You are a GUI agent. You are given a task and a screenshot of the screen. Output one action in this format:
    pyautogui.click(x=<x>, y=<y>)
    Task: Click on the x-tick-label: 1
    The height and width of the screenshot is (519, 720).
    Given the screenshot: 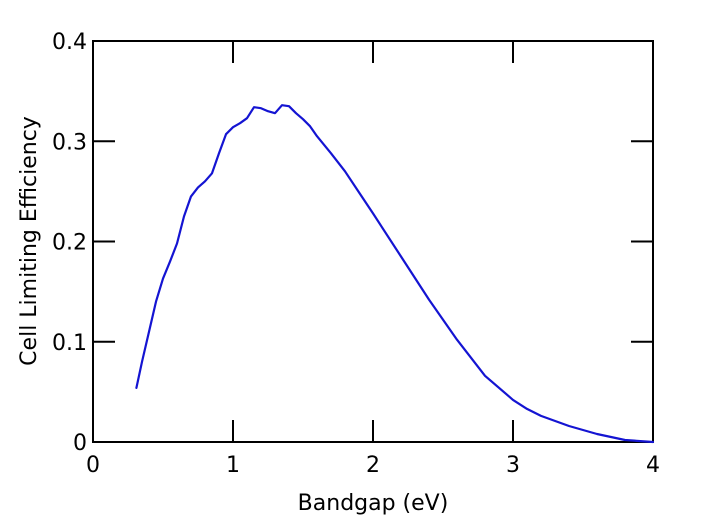 What is the action you would take?
    pyautogui.click(x=233, y=465)
    